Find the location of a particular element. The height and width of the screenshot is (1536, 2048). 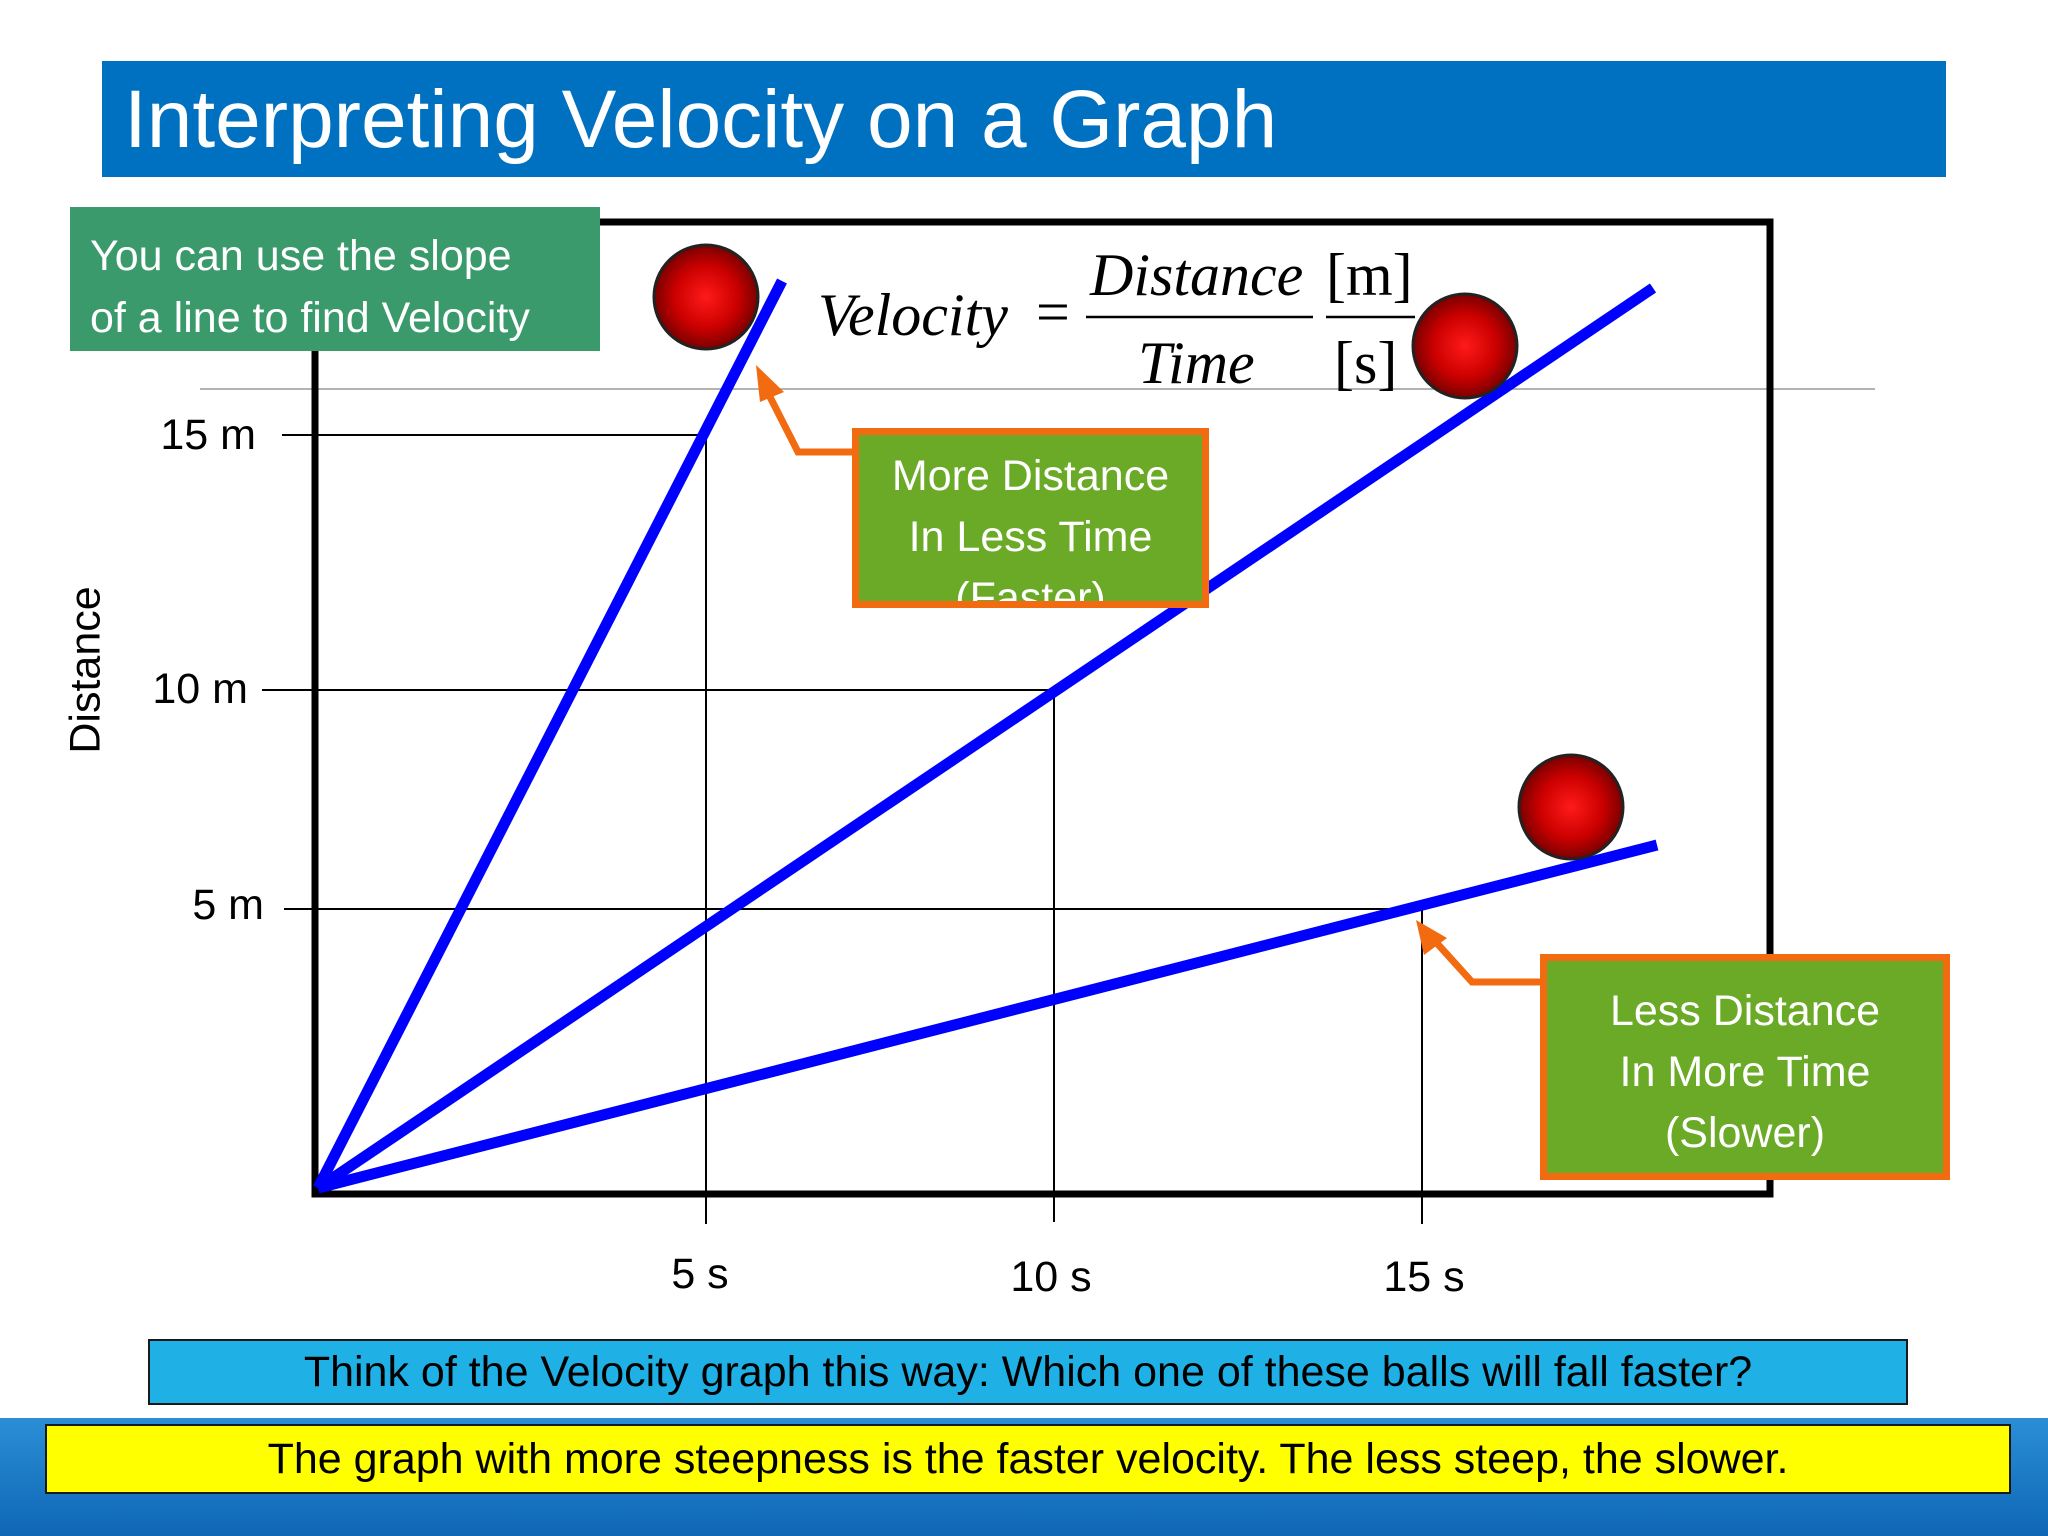

formula-equals: = is located at coordinates (1053, 312).